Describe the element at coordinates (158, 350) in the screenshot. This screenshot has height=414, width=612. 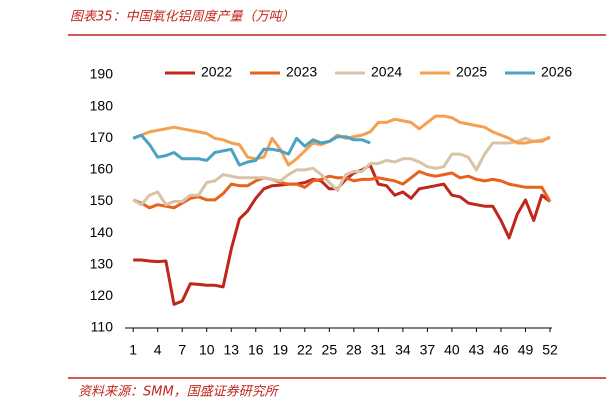
I see `x-tick-label: 4` at that location.